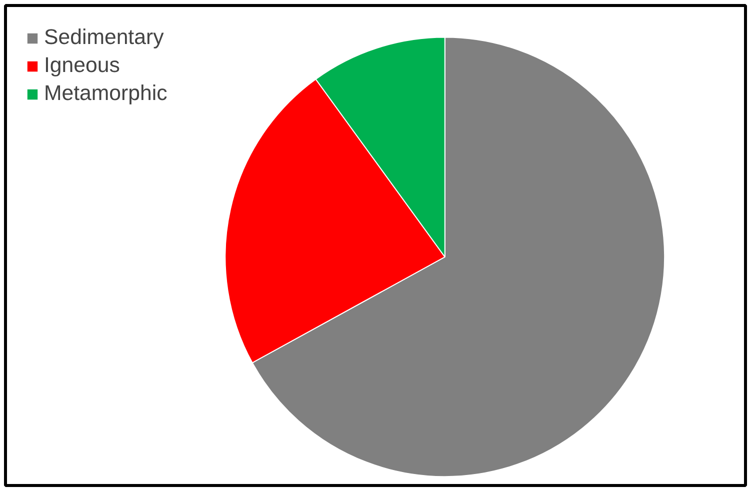 This screenshot has height=495, width=755. I want to click on legend-label: Metamorphic, so click(106, 93).